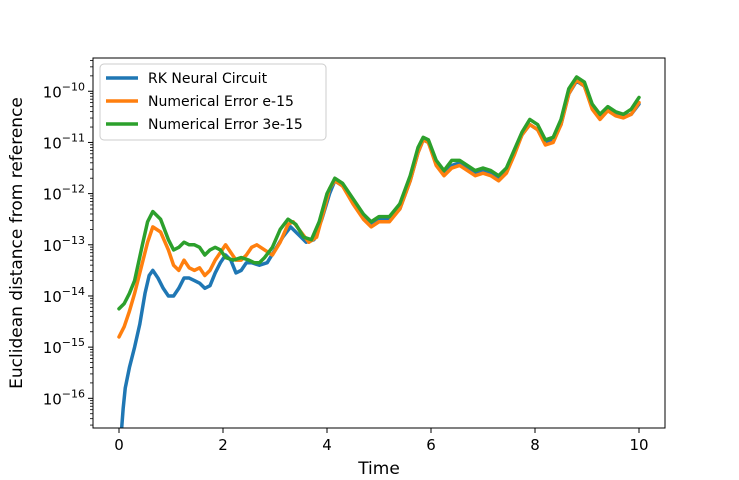  I want to click on y-tick-label: 10−13, so click(64, 244).